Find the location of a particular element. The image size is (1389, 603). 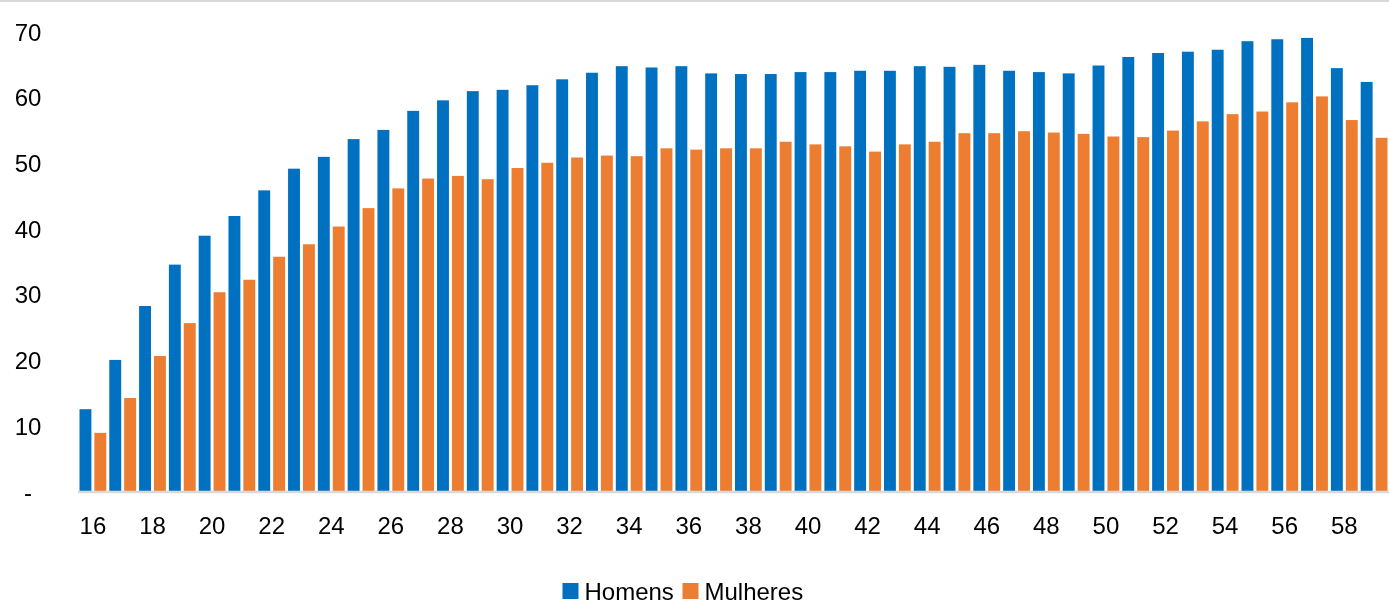

y-tick-label: 70 is located at coordinates (28, 32).